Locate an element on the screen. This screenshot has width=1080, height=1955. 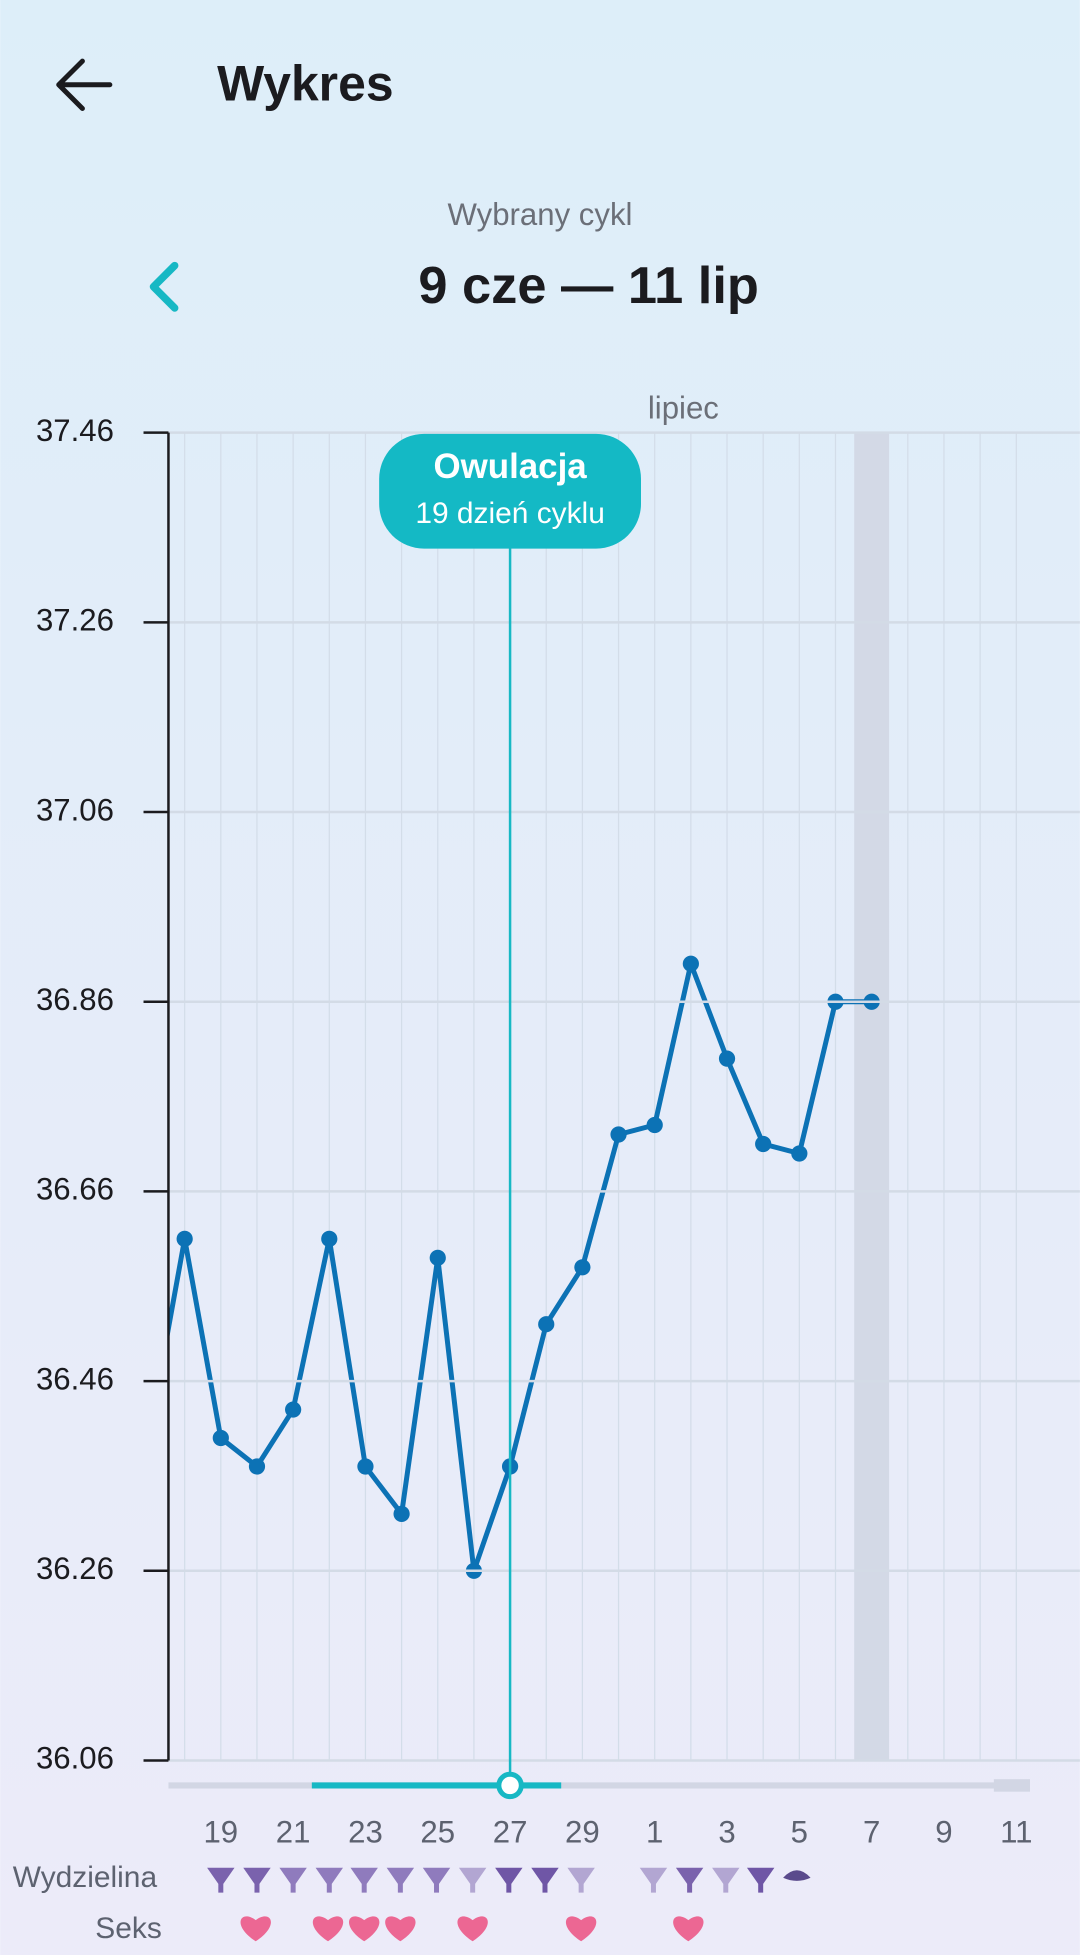
today-highlight is located at coordinates (872, 1096).